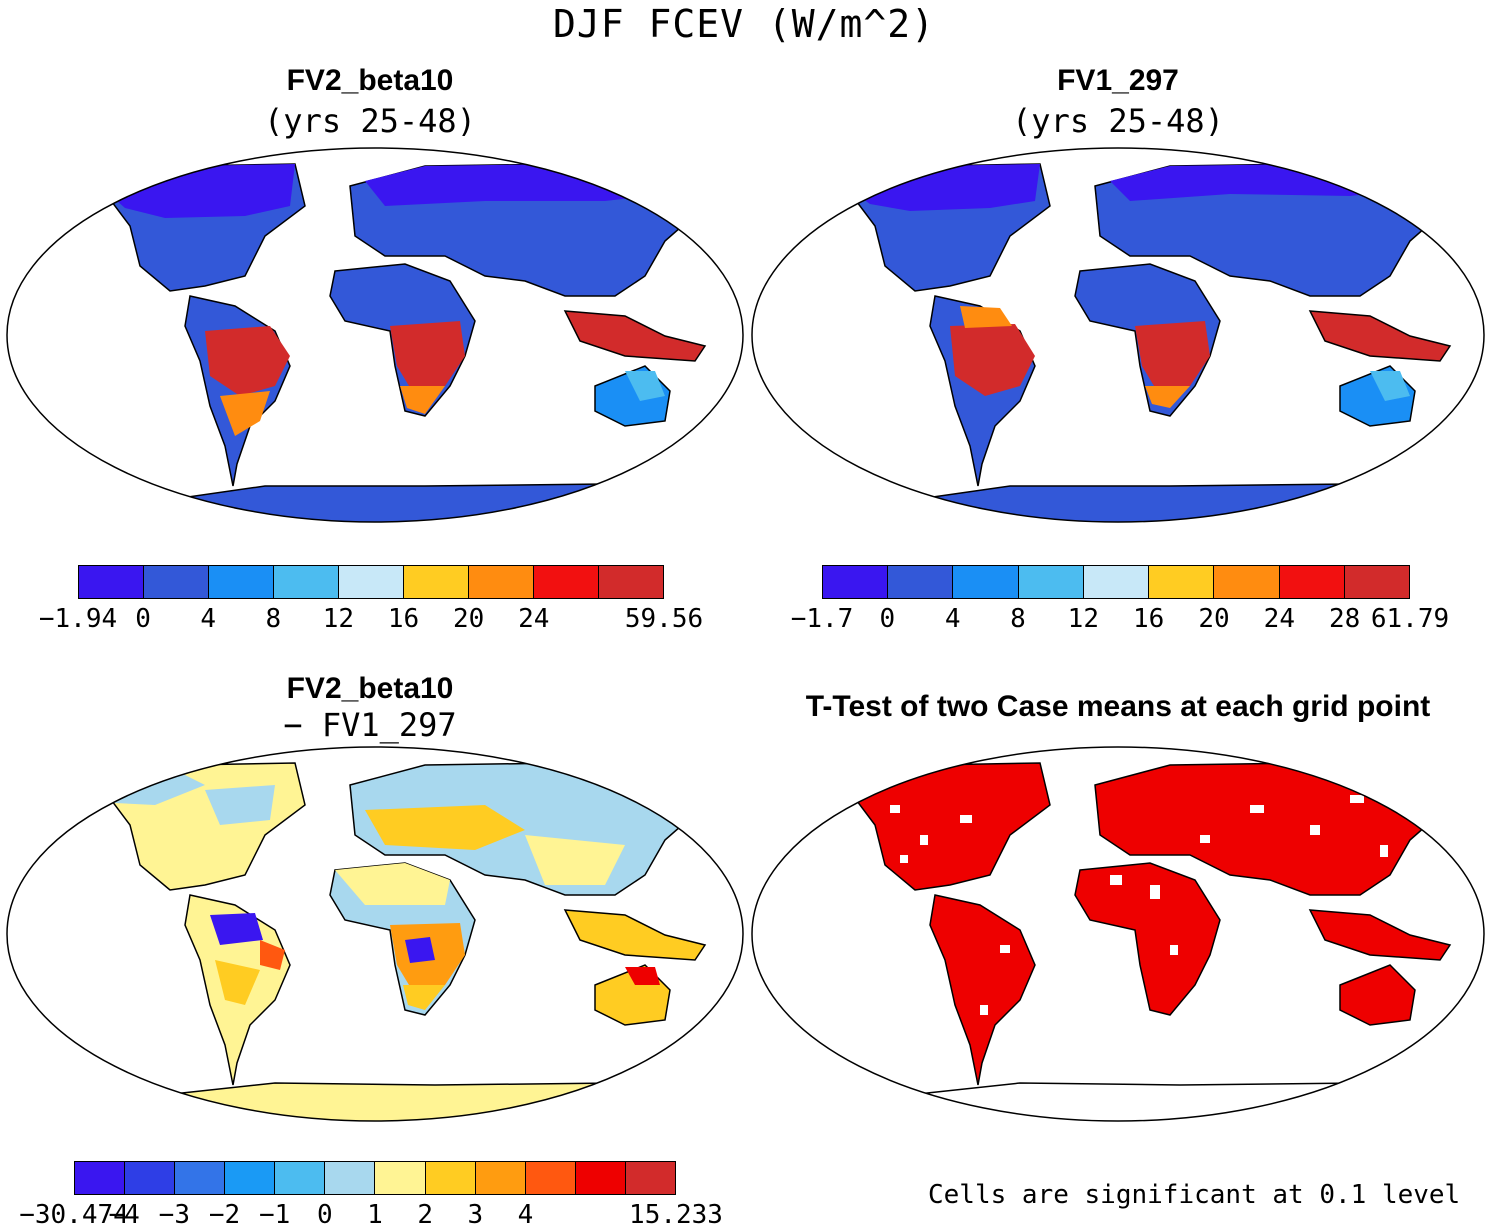 Image resolution: width=1488 pixels, height=1230 pixels. What do you see at coordinates (174, 1215) in the screenshot?
I see `colorbar-tick-label: −3` at bounding box center [174, 1215].